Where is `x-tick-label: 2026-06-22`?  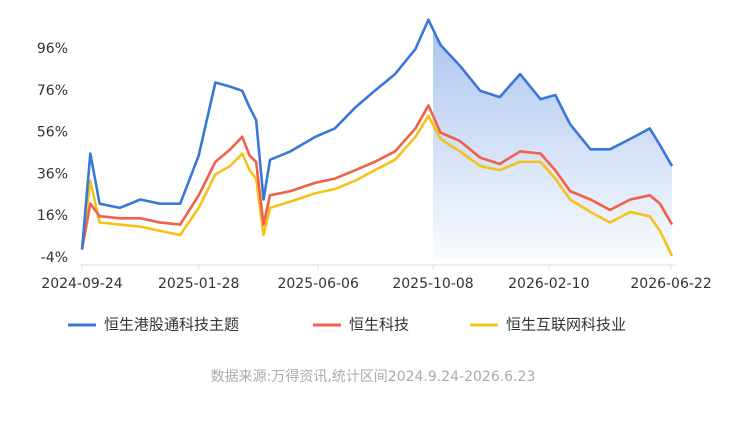 x-tick-label: 2026-06-22 is located at coordinates (670, 284).